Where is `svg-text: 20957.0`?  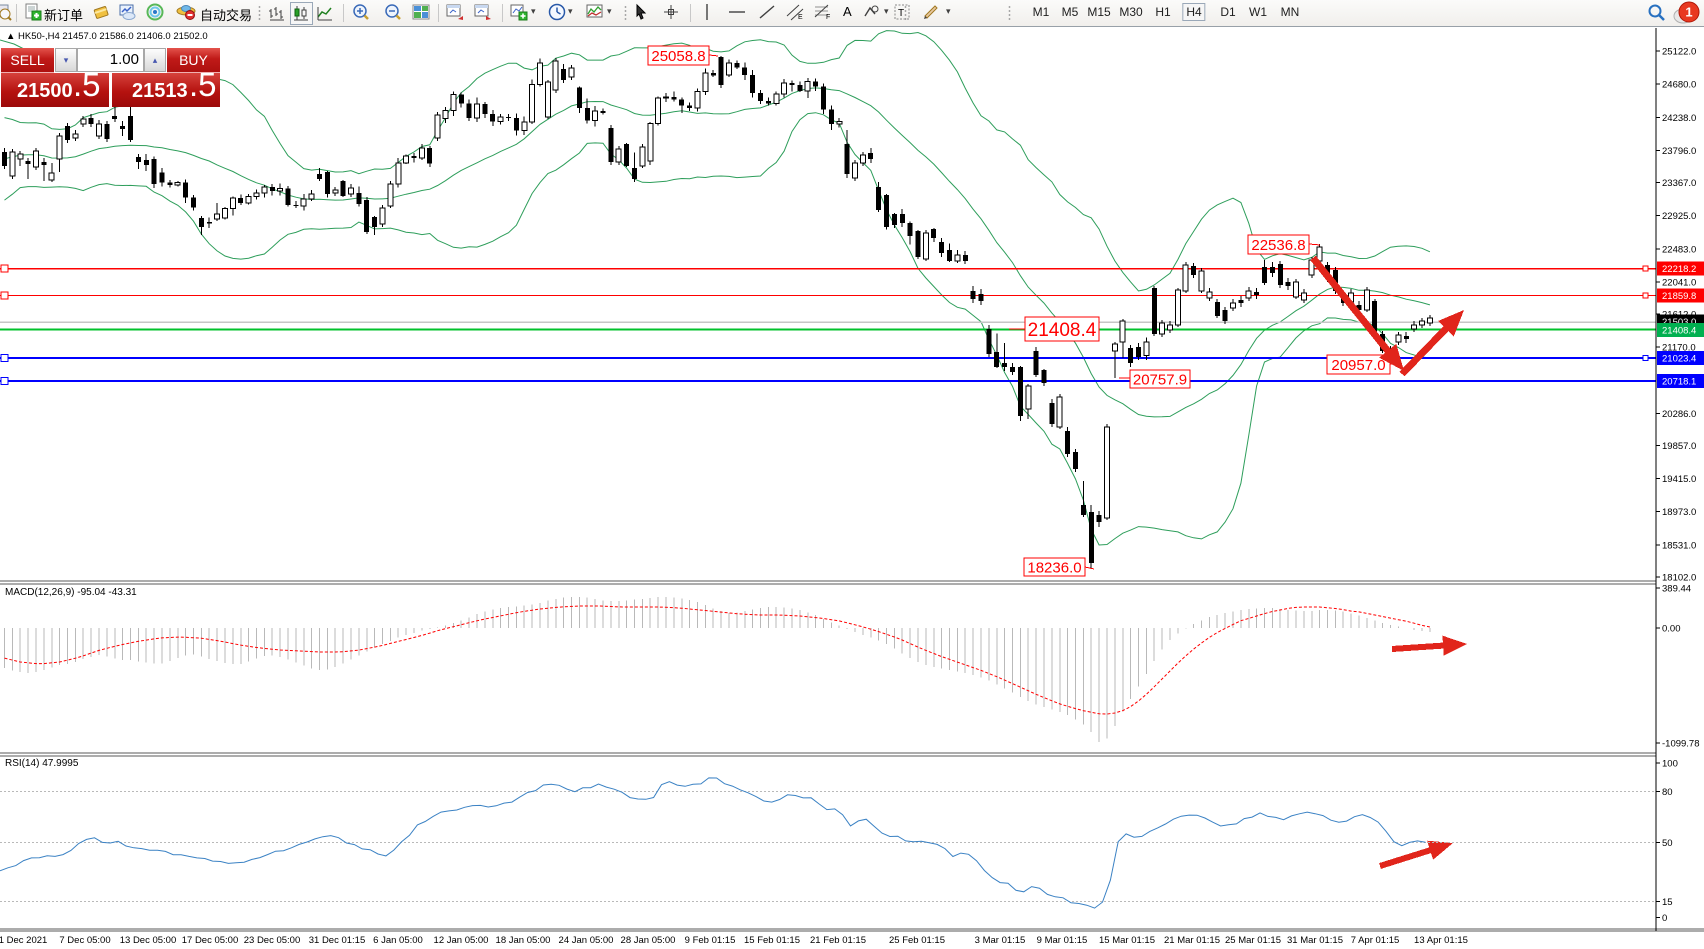 svg-text: 20957.0 is located at coordinates (1358, 365).